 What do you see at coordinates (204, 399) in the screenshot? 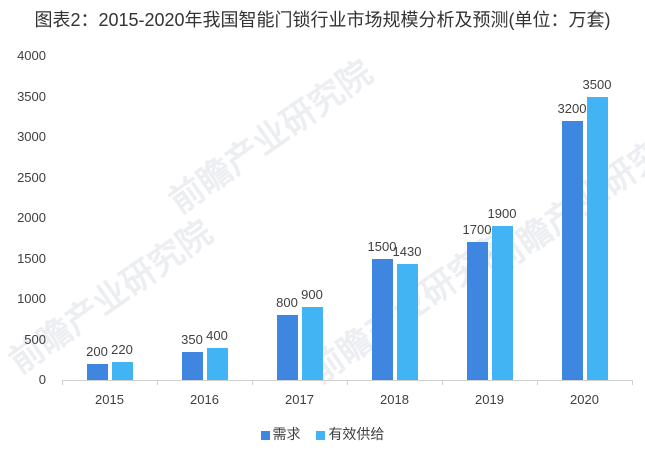
I see `x-tick-label: 2016` at bounding box center [204, 399].